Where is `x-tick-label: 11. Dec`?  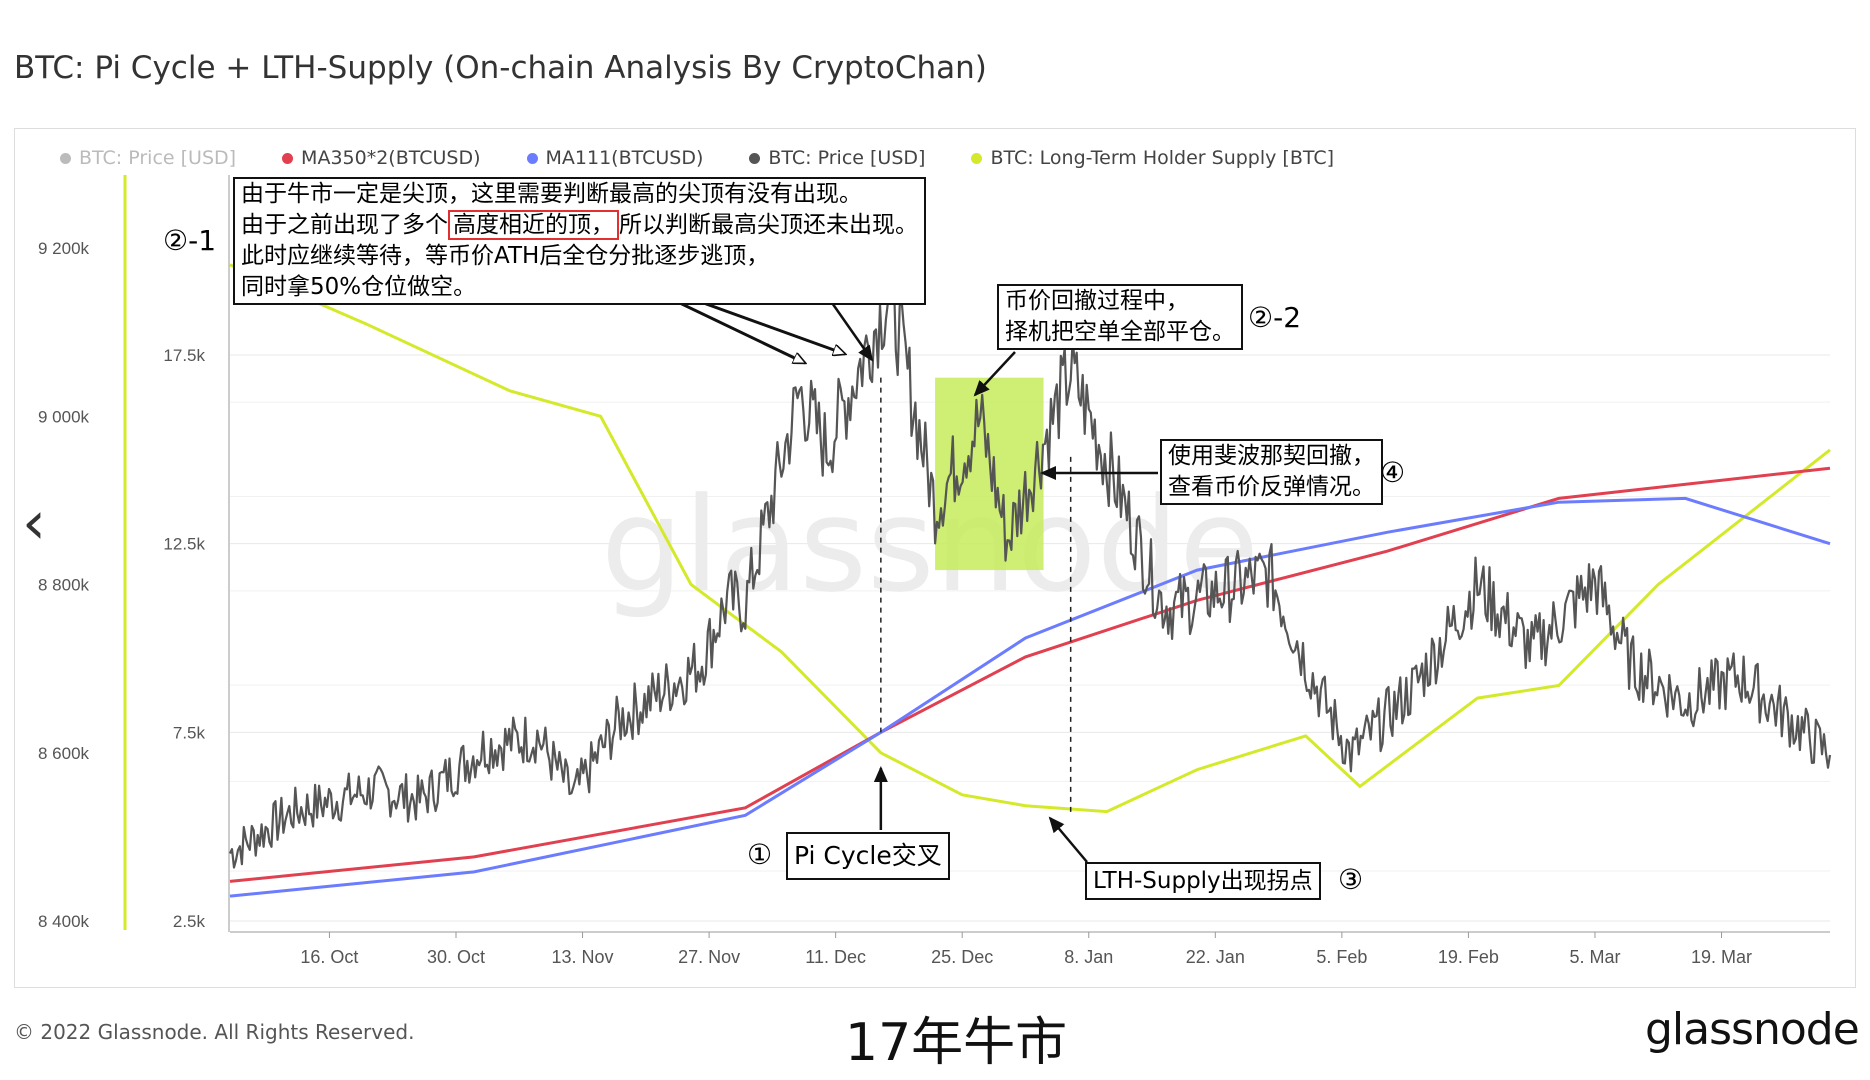 x-tick-label: 11. Dec is located at coordinates (835, 957).